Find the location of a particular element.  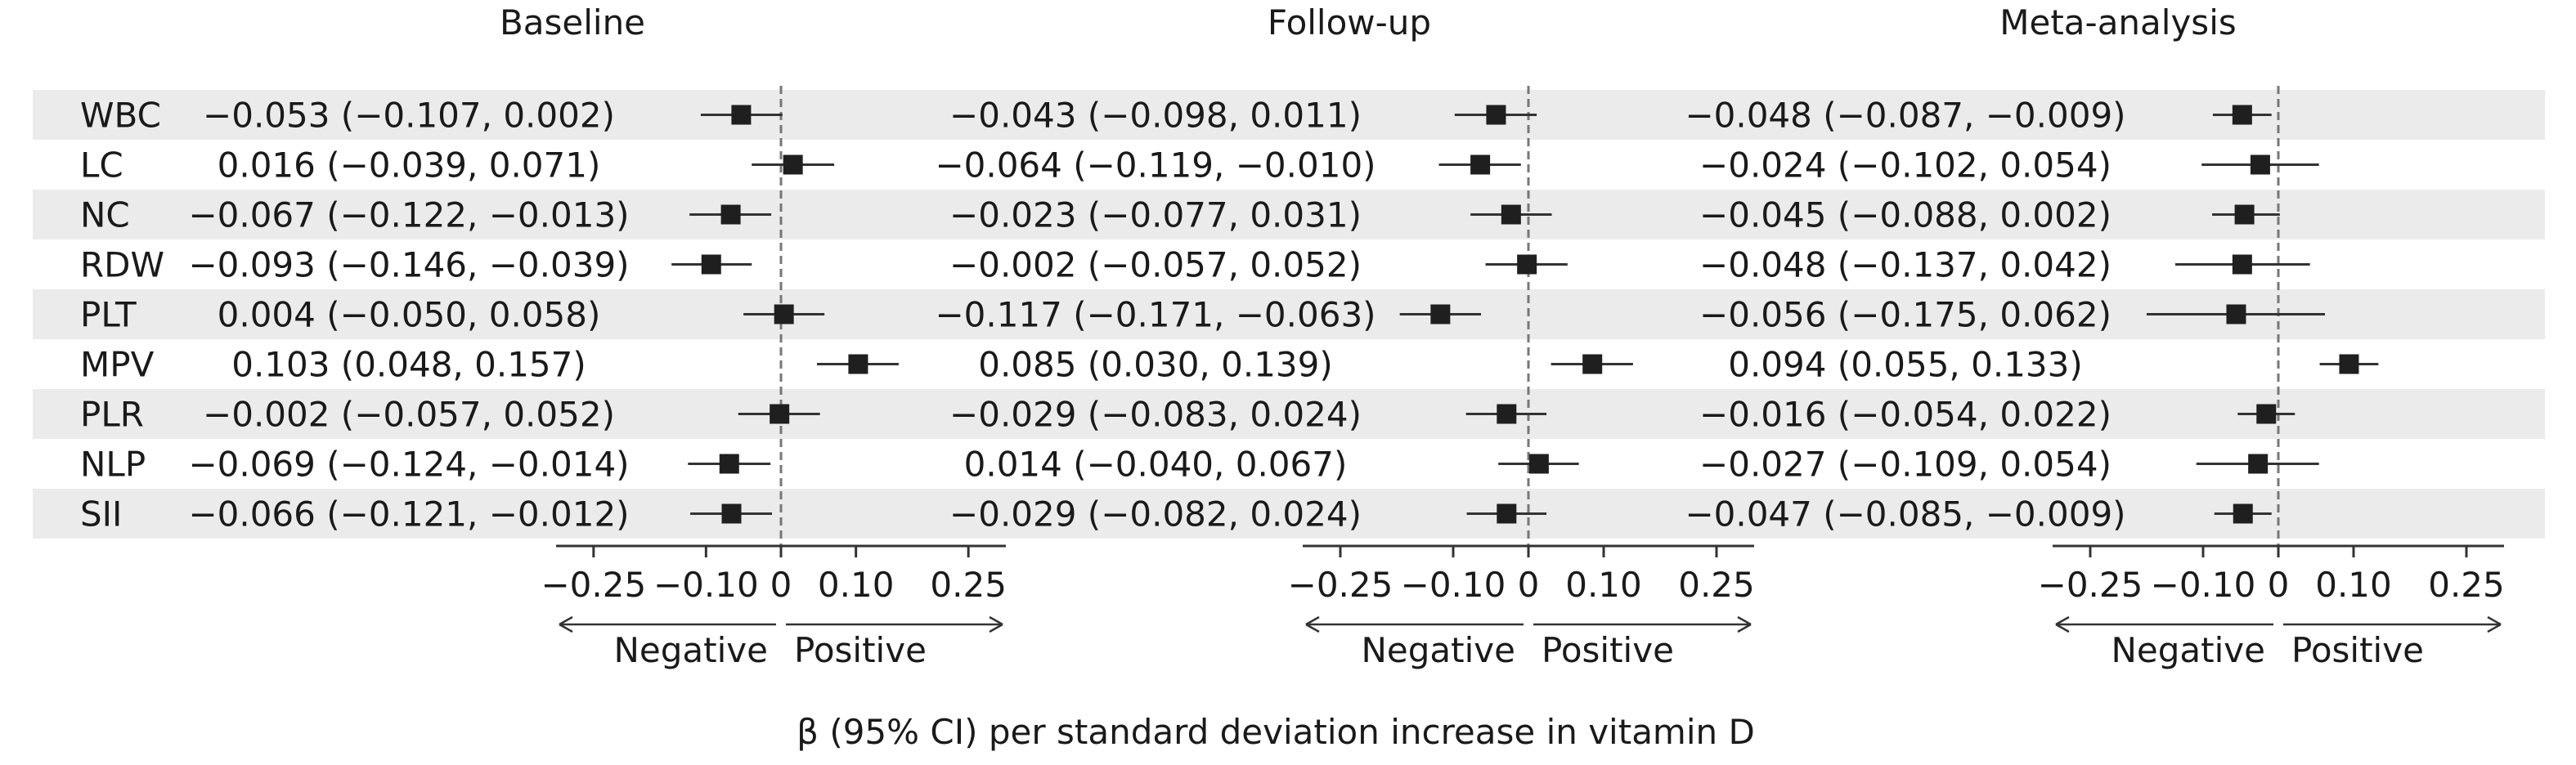

row-label: SII is located at coordinates (101, 514).